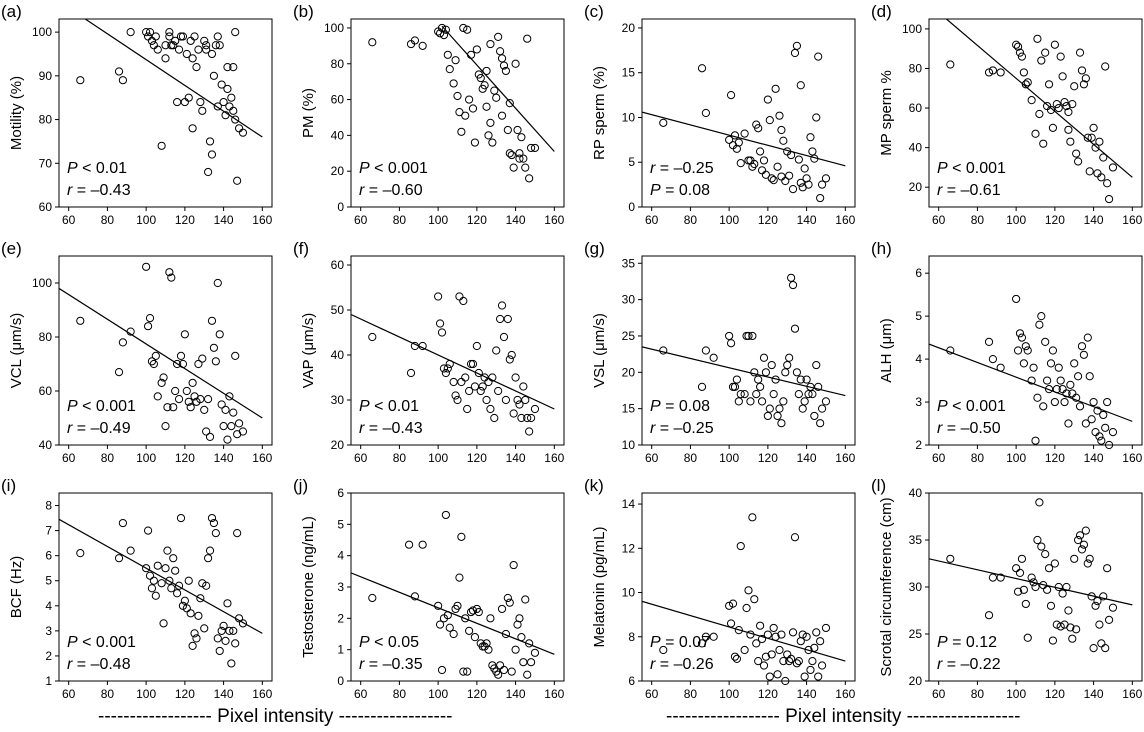  What do you see at coordinates (886, 113) in the screenshot?
I see `y-axis-label: MP sperm %` at bounding box center [886, 113].